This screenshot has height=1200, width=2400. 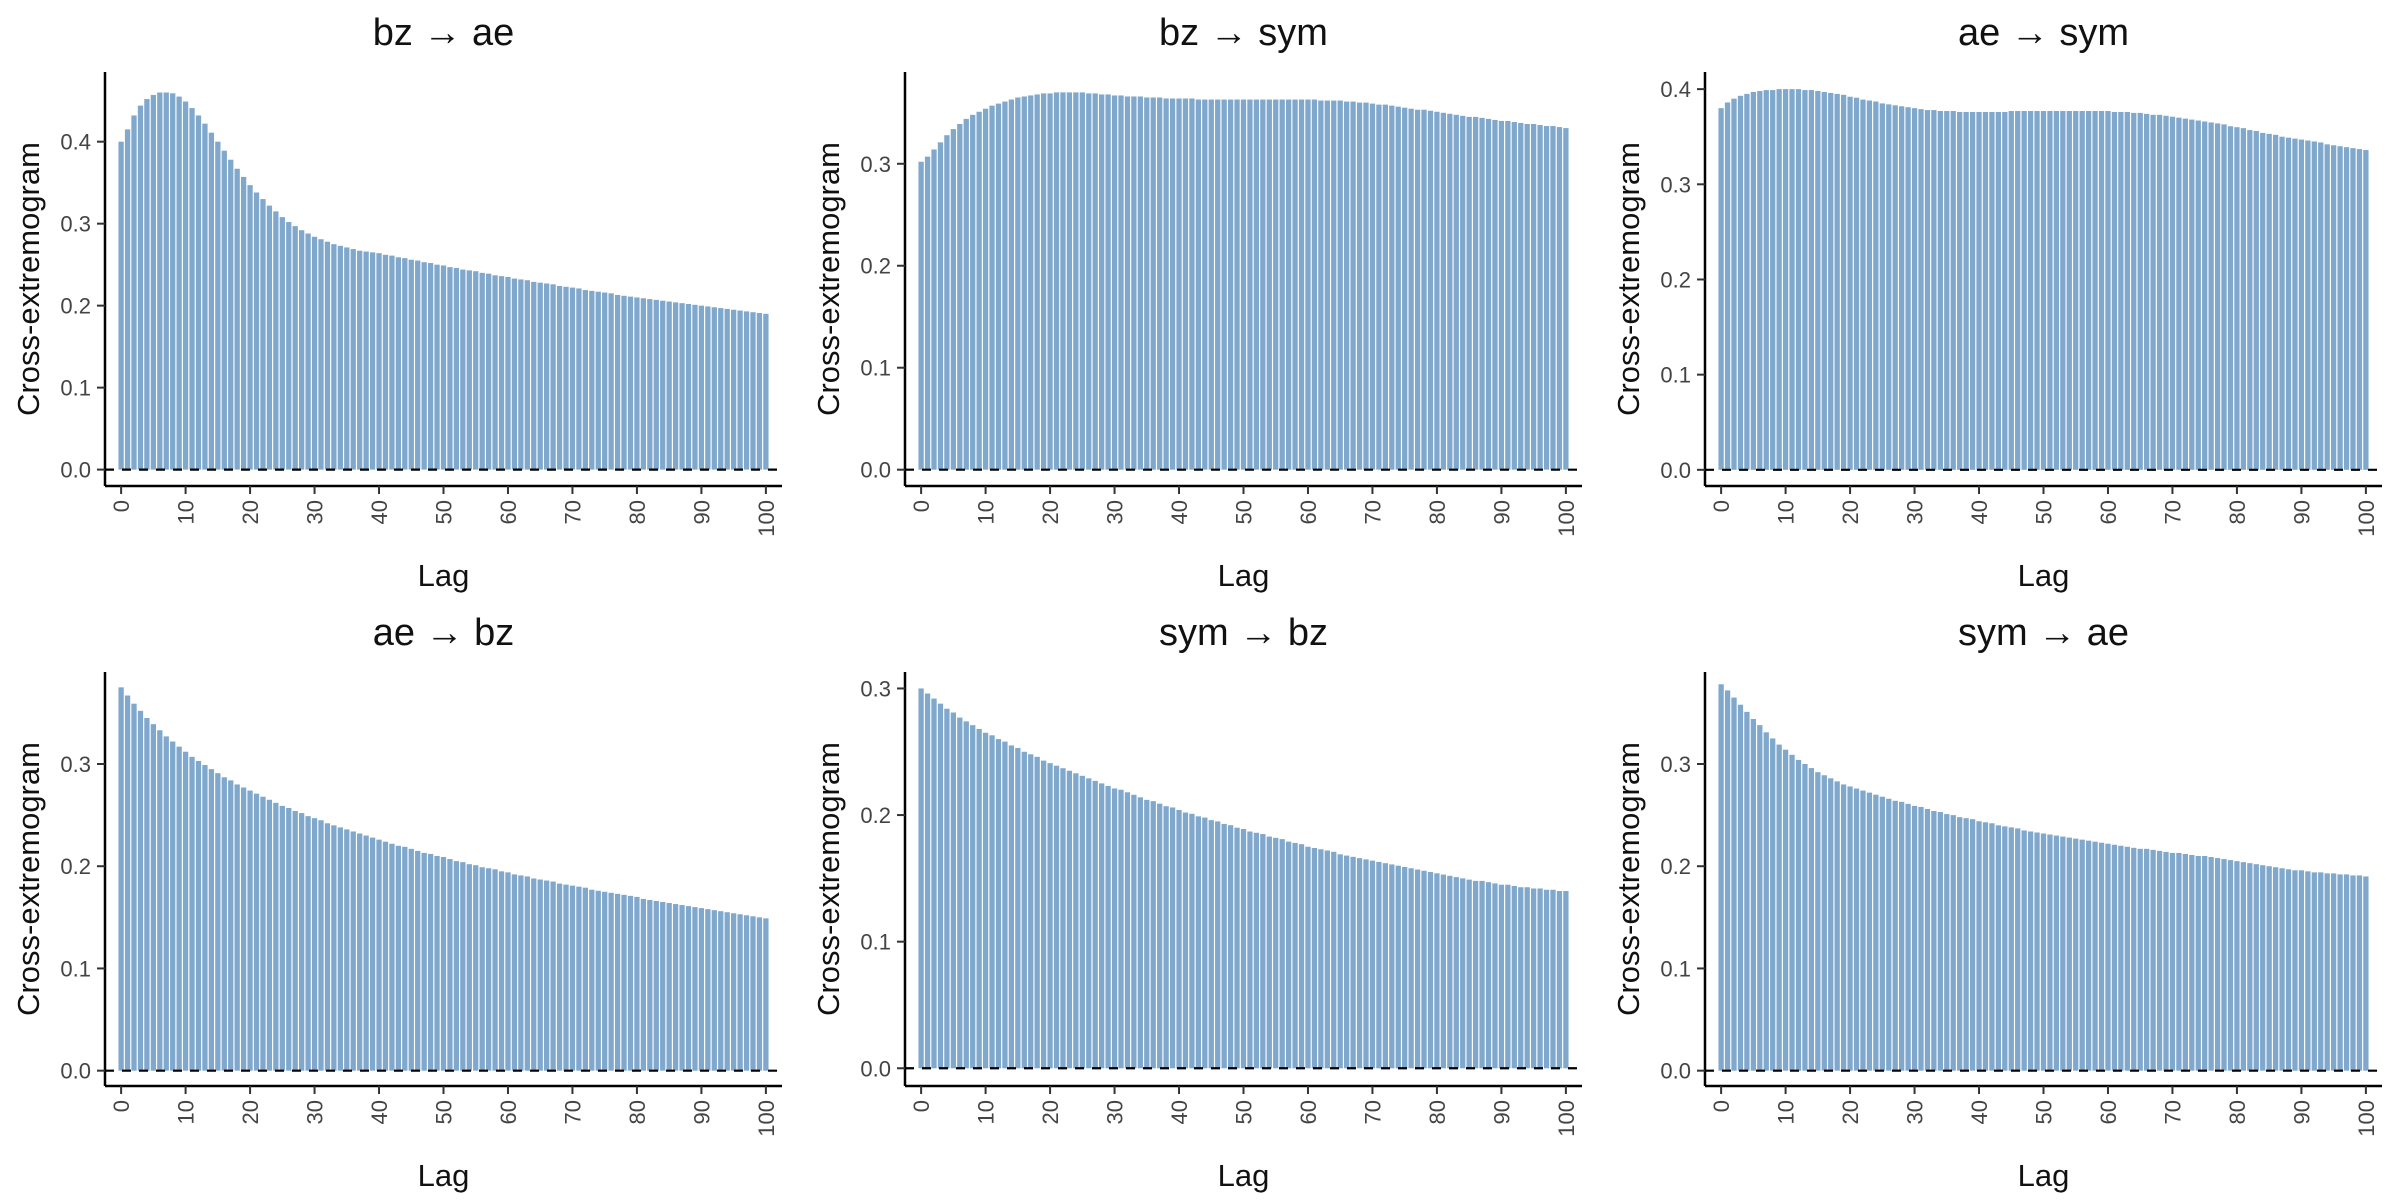 What do you see at coordinates (1437, 1112) in the screenshot?
I see `x-tick-label: 80` at bounding box center [1437, 1112].